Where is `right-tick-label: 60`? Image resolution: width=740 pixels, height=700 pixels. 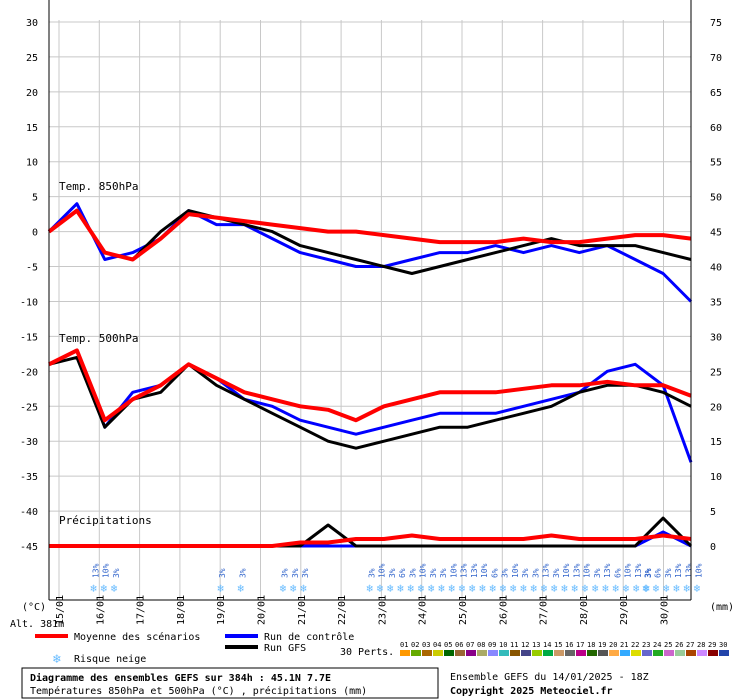 right-tick-label: 60 is located at coordinates (716, 128).